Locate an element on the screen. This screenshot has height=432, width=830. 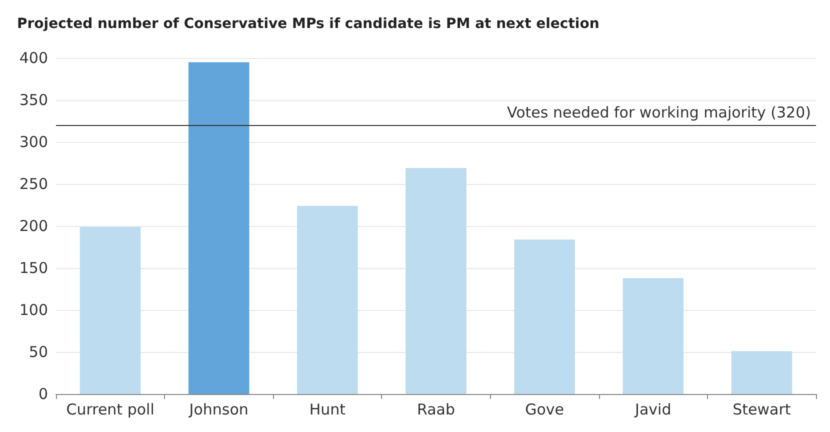
y-tick-label: 0 is located at coordinates (43, 394).